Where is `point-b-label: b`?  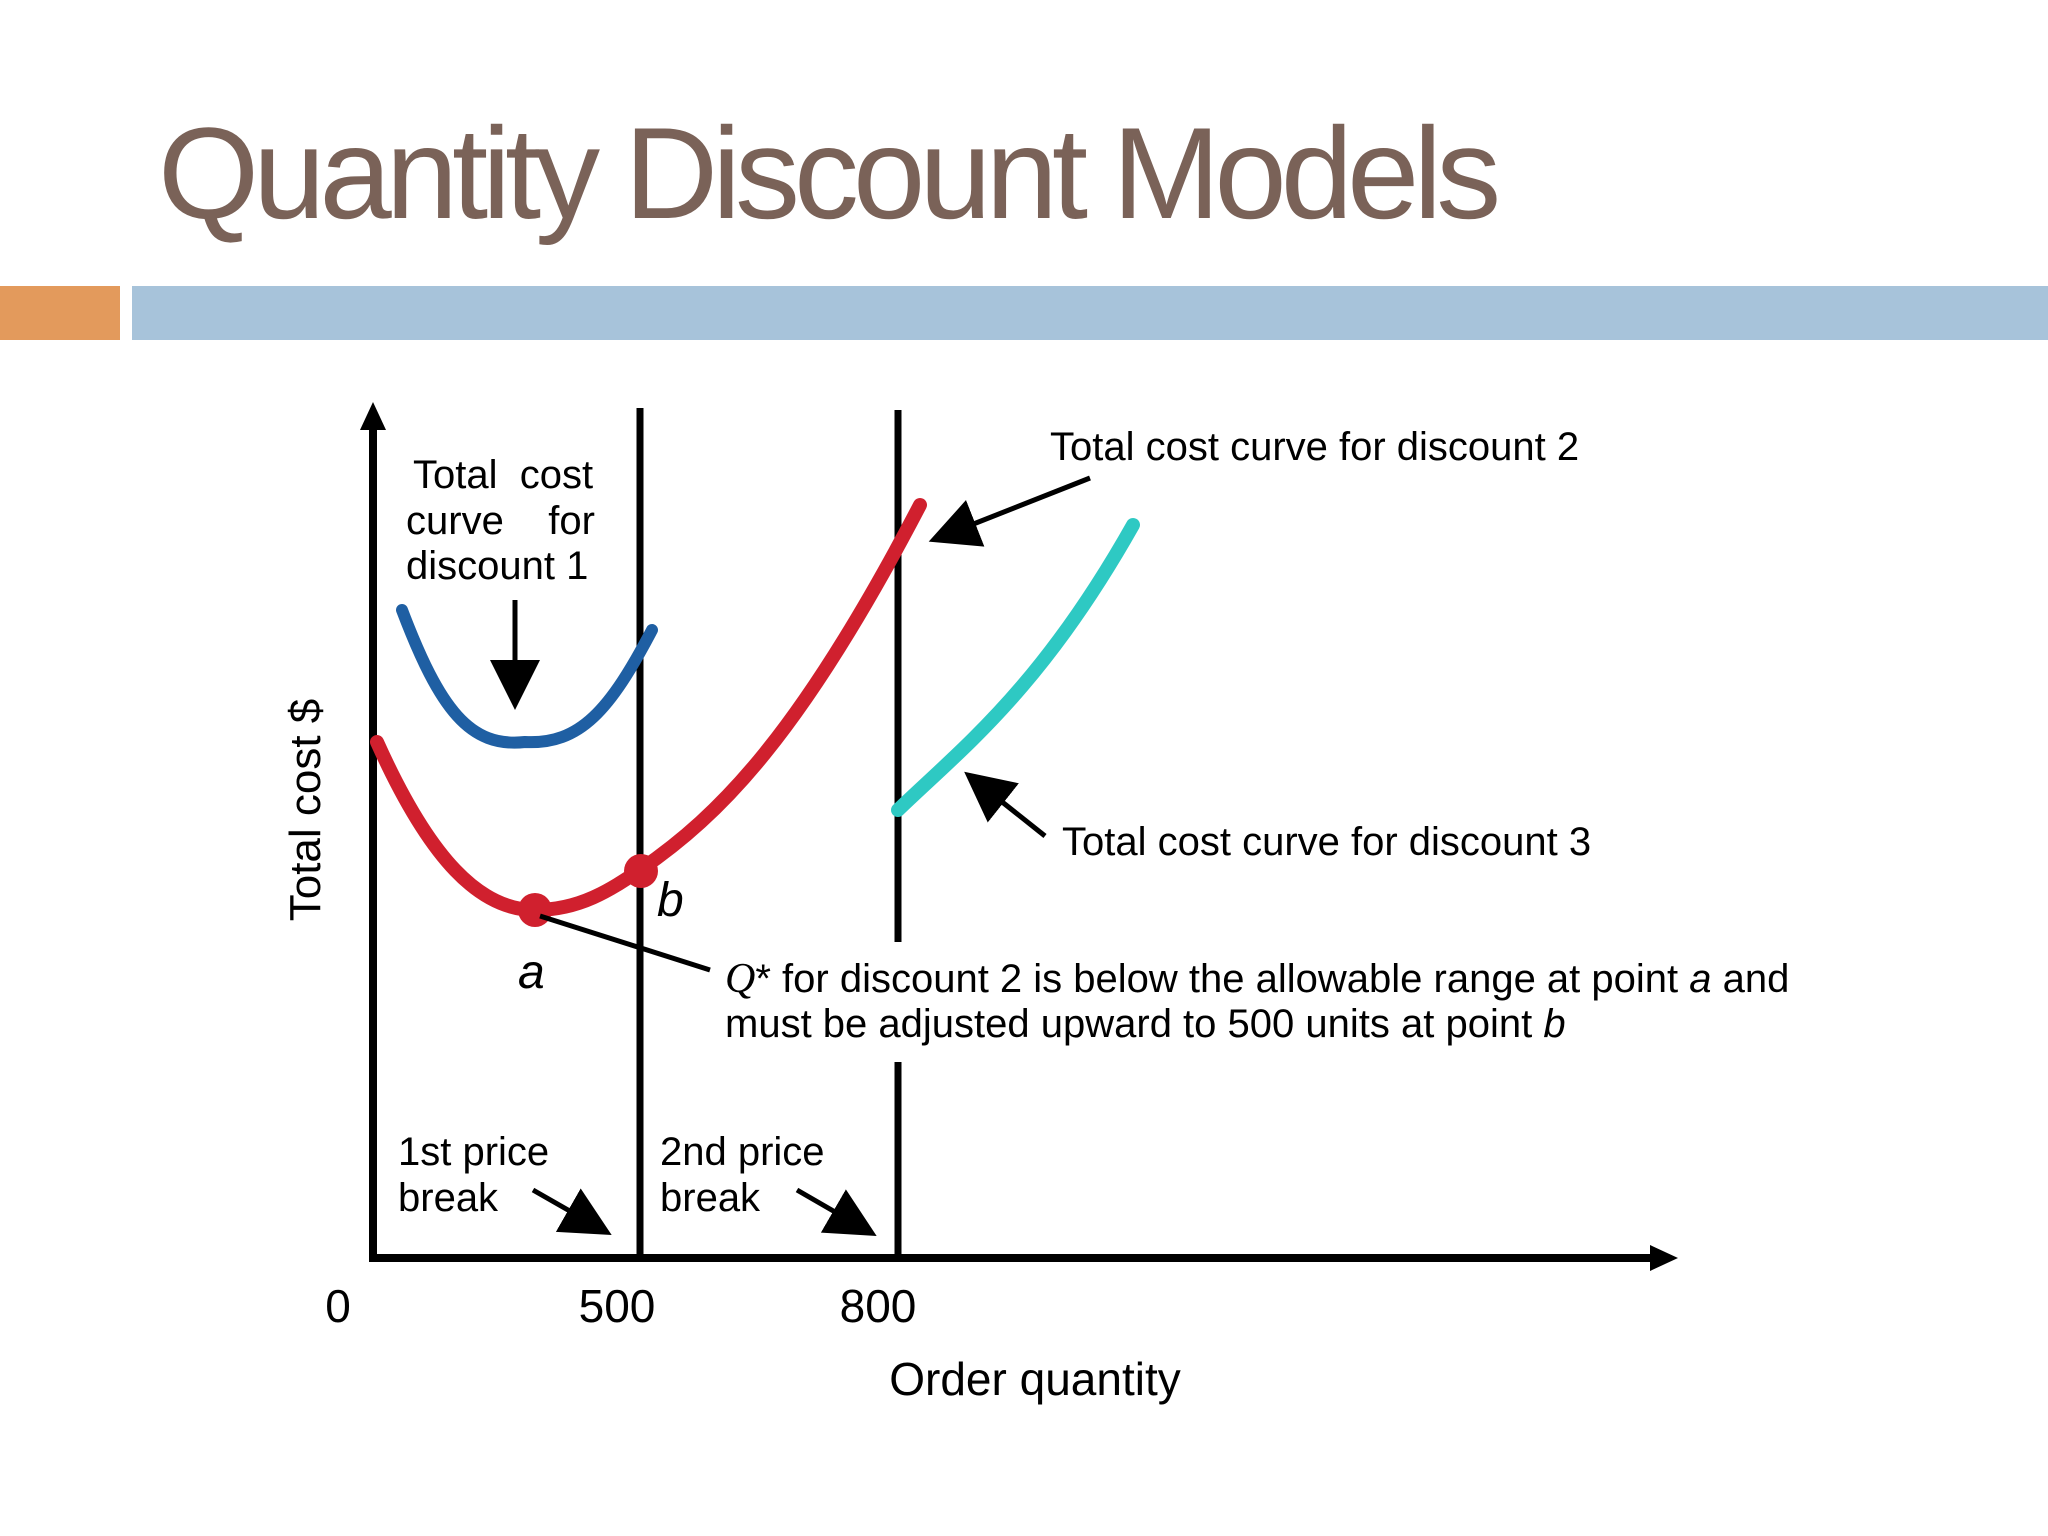 point-b-label: b is located at coordinates (670, 900).